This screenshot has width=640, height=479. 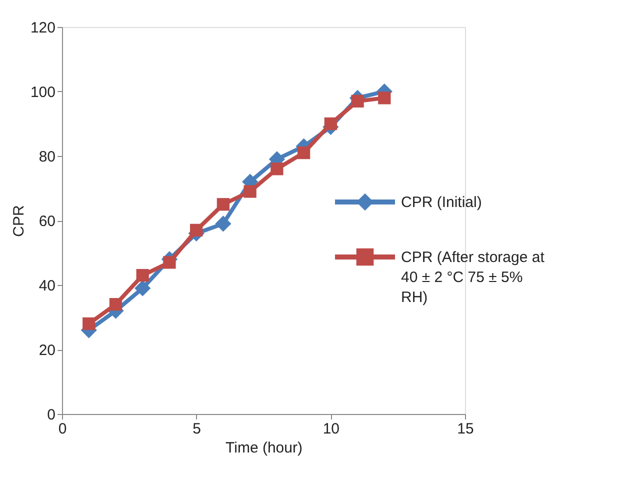 I want to click on x-tick-label: 10, so click(x=331, y=429).